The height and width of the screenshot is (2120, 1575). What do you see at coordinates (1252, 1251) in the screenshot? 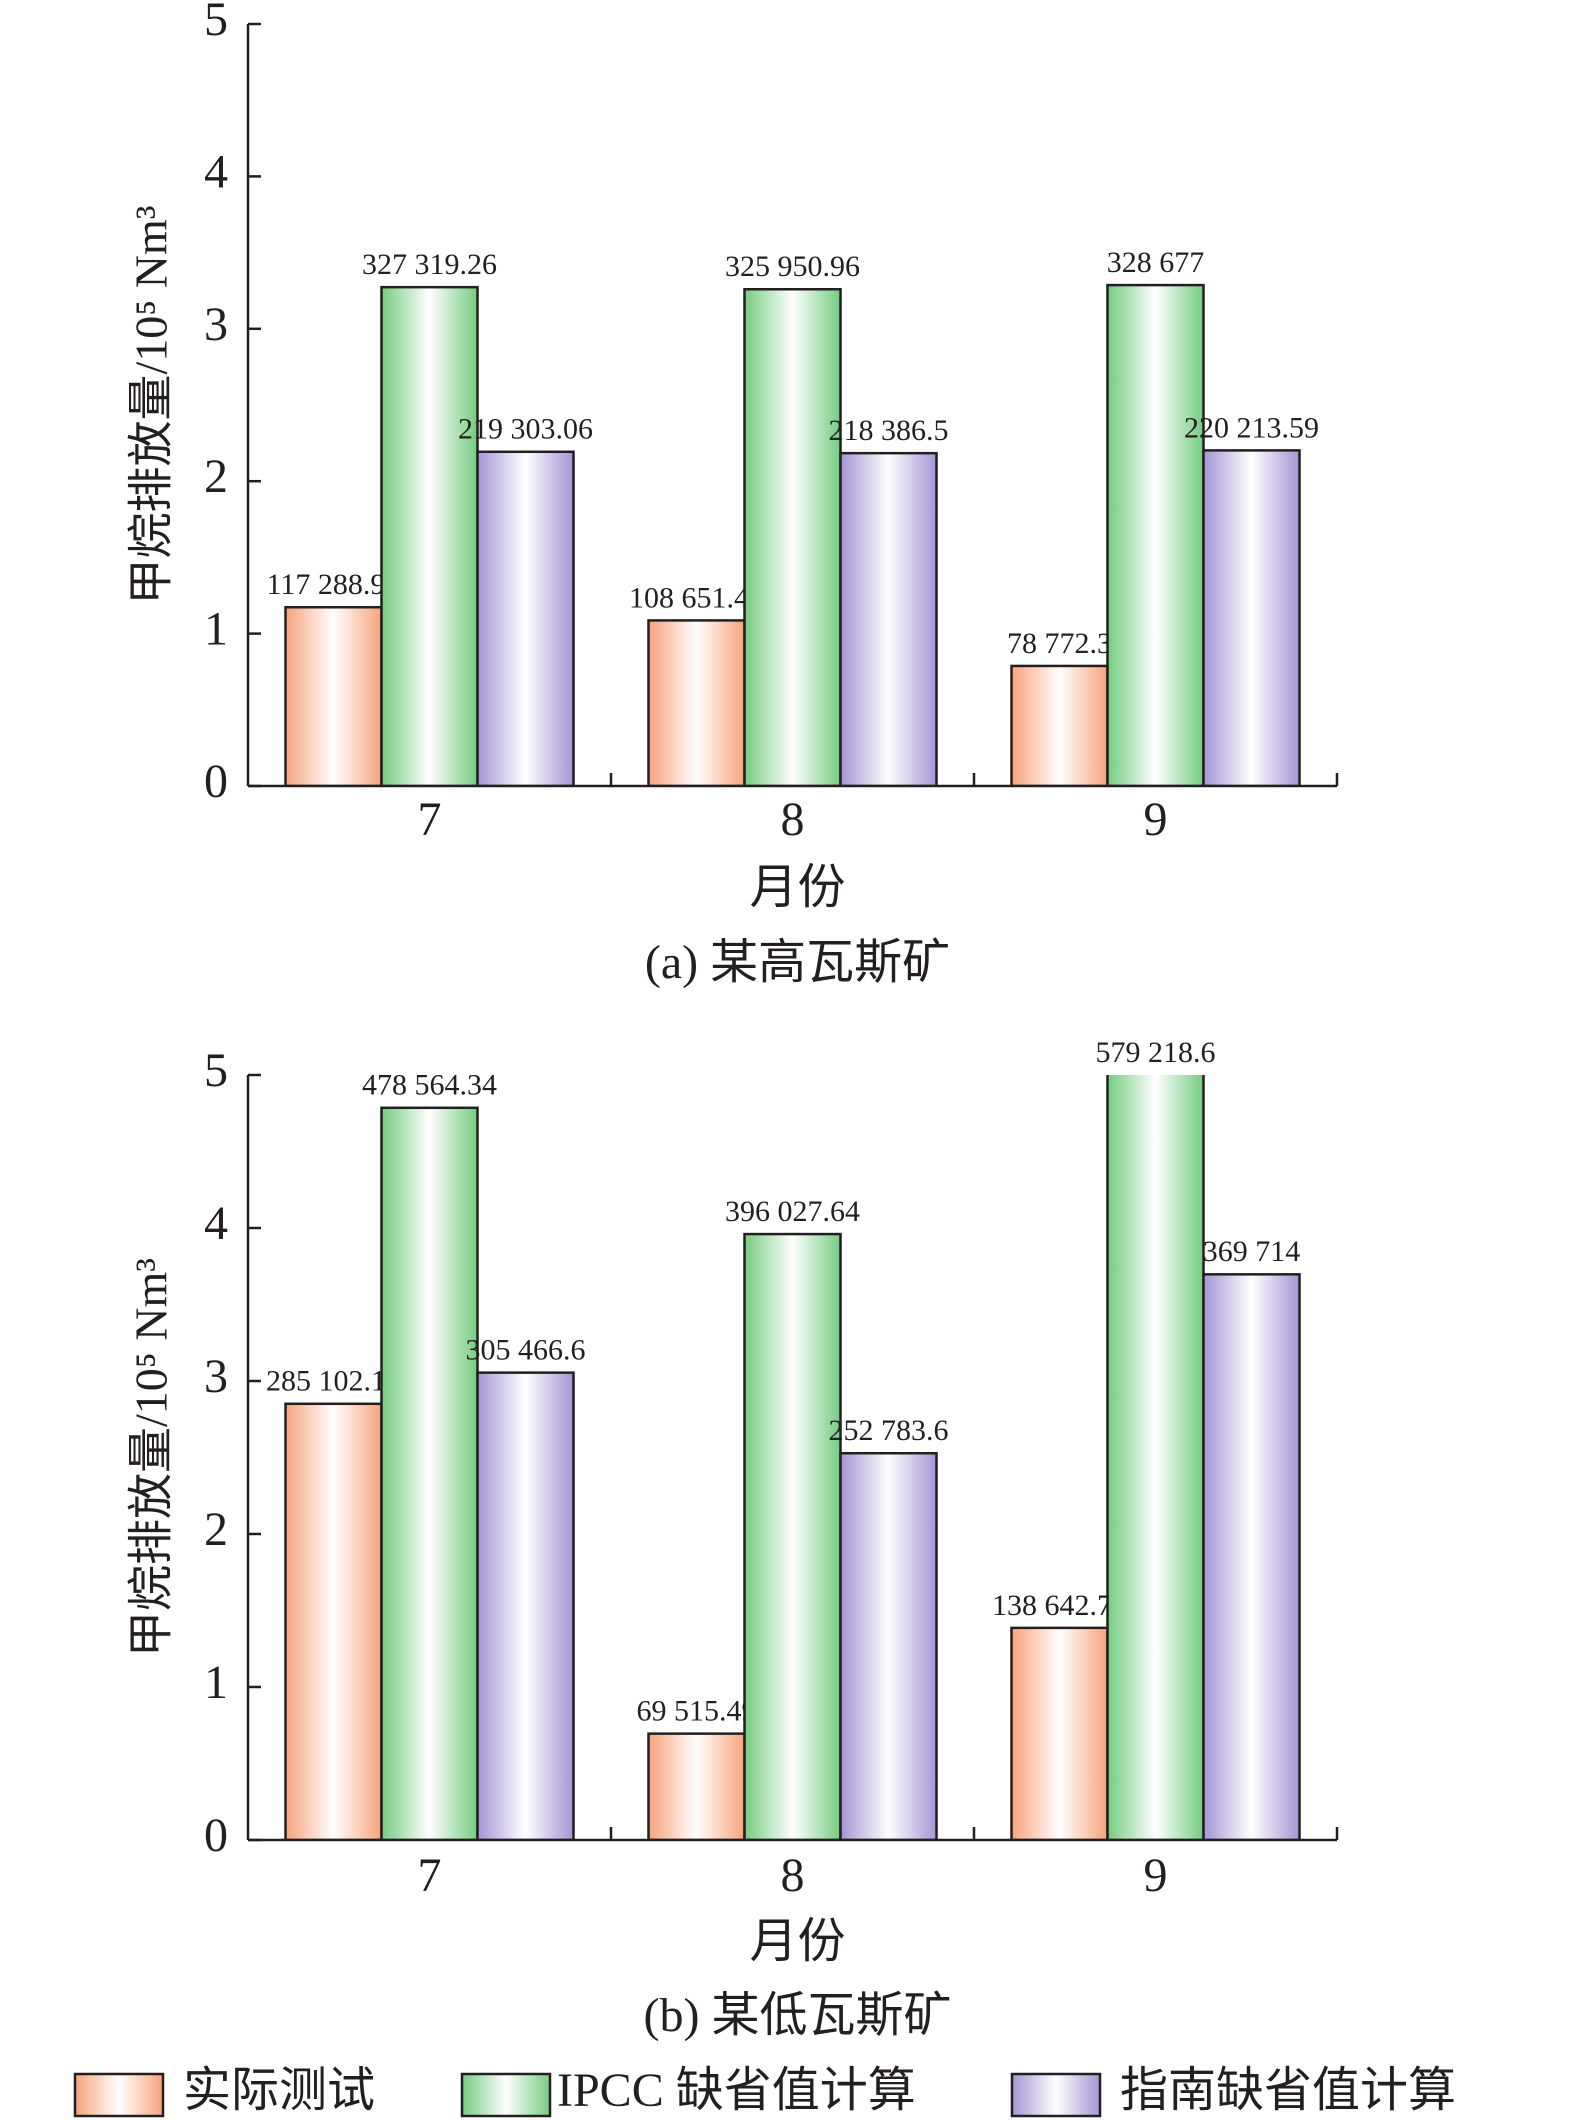
I see `value-label: 369 714` at bounding box center [1252, 1251].